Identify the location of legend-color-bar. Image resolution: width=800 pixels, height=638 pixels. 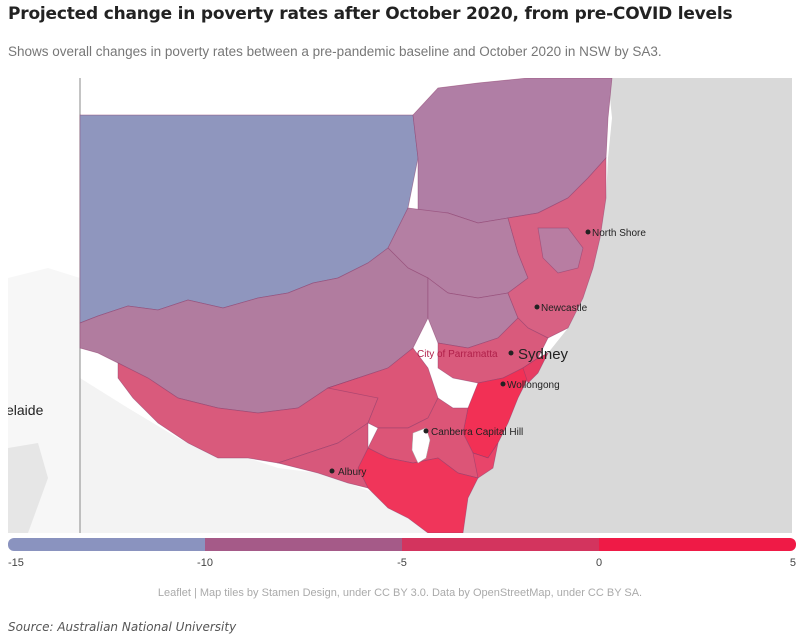
(402, 544).